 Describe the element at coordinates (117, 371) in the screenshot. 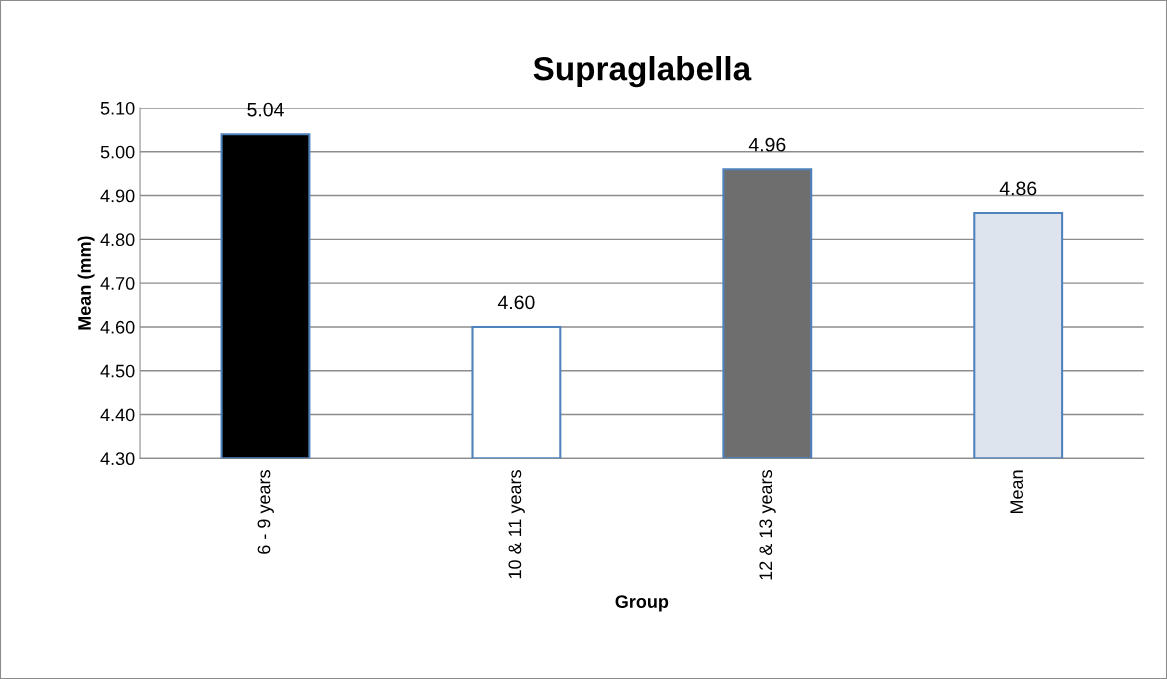

I see `y-tick-label: 4.50` at that location.